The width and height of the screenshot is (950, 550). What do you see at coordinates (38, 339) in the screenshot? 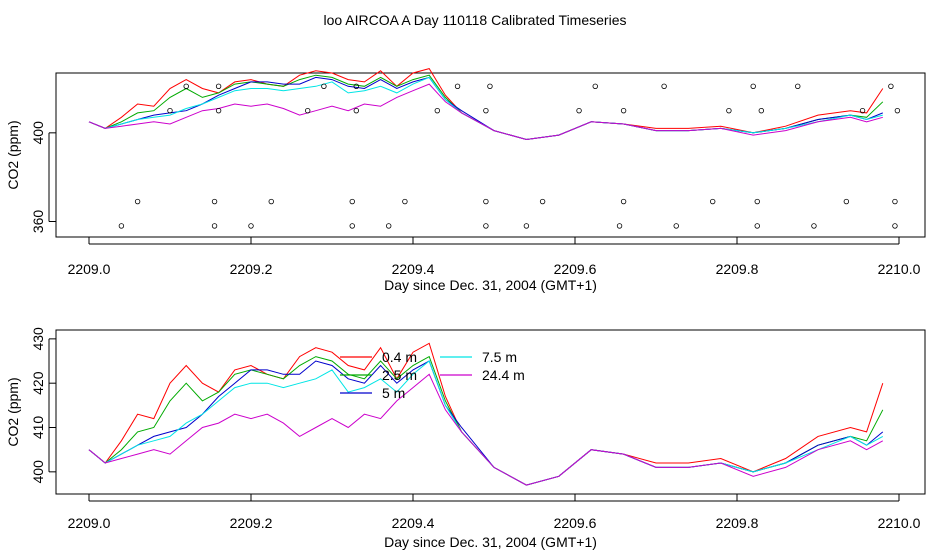
I see `y-tick-label: 430` at bounding box center [38, 339].